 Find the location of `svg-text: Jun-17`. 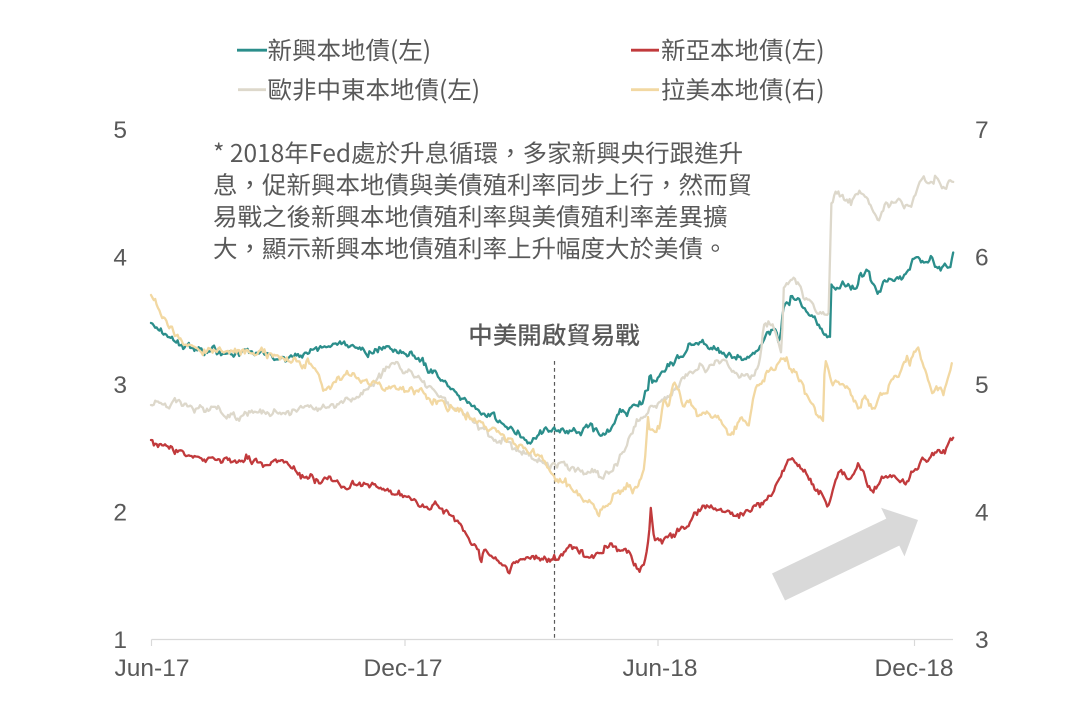

svg-text: Jun-17 is located at coordinates (152, 668).